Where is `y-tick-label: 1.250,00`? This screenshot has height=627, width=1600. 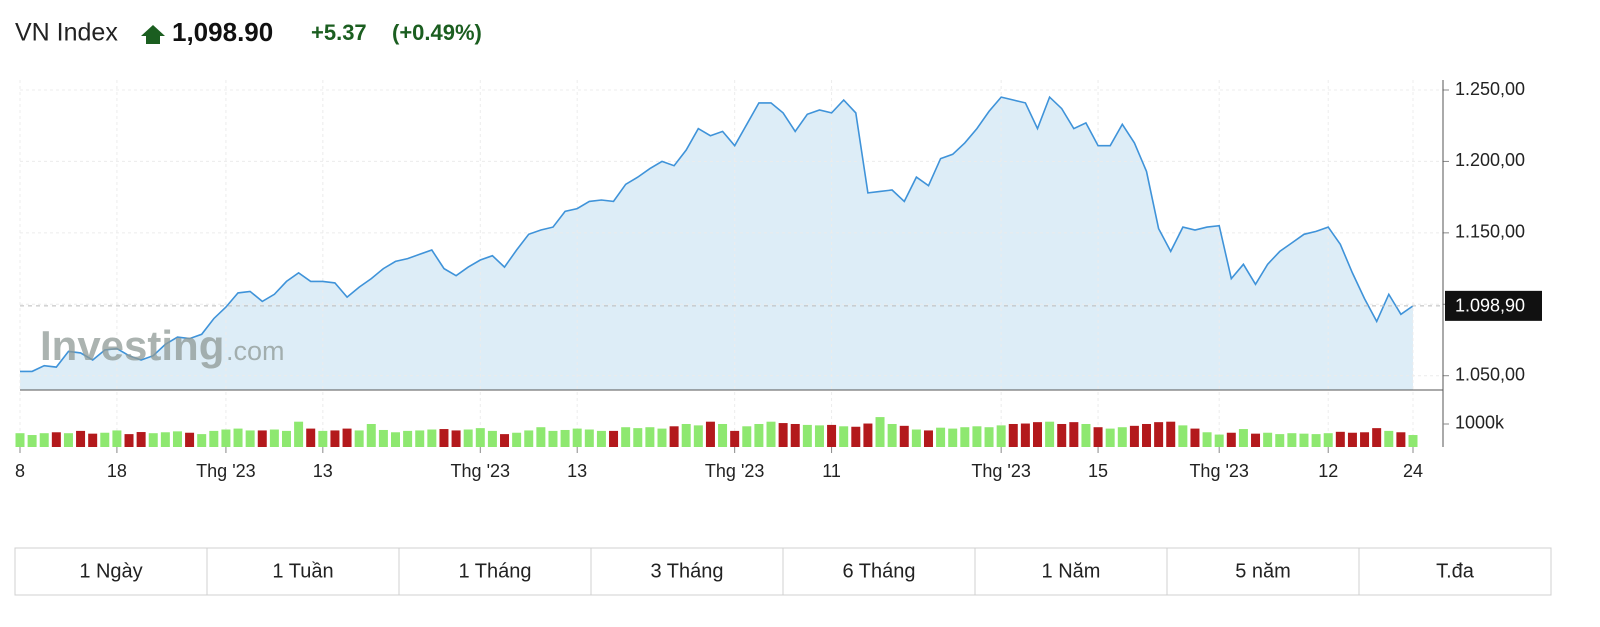 y-tick-label: 1.250,00 is located at coordinates (1490, 89).